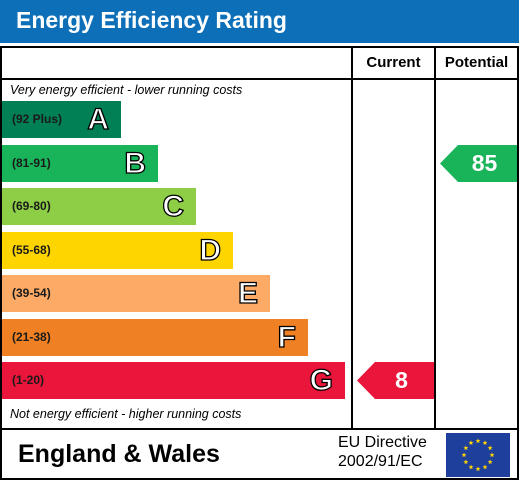 The width and height of the screenshot is (519, 480). I want to click on band-range-label: (92 Plus), so click(37, 119).